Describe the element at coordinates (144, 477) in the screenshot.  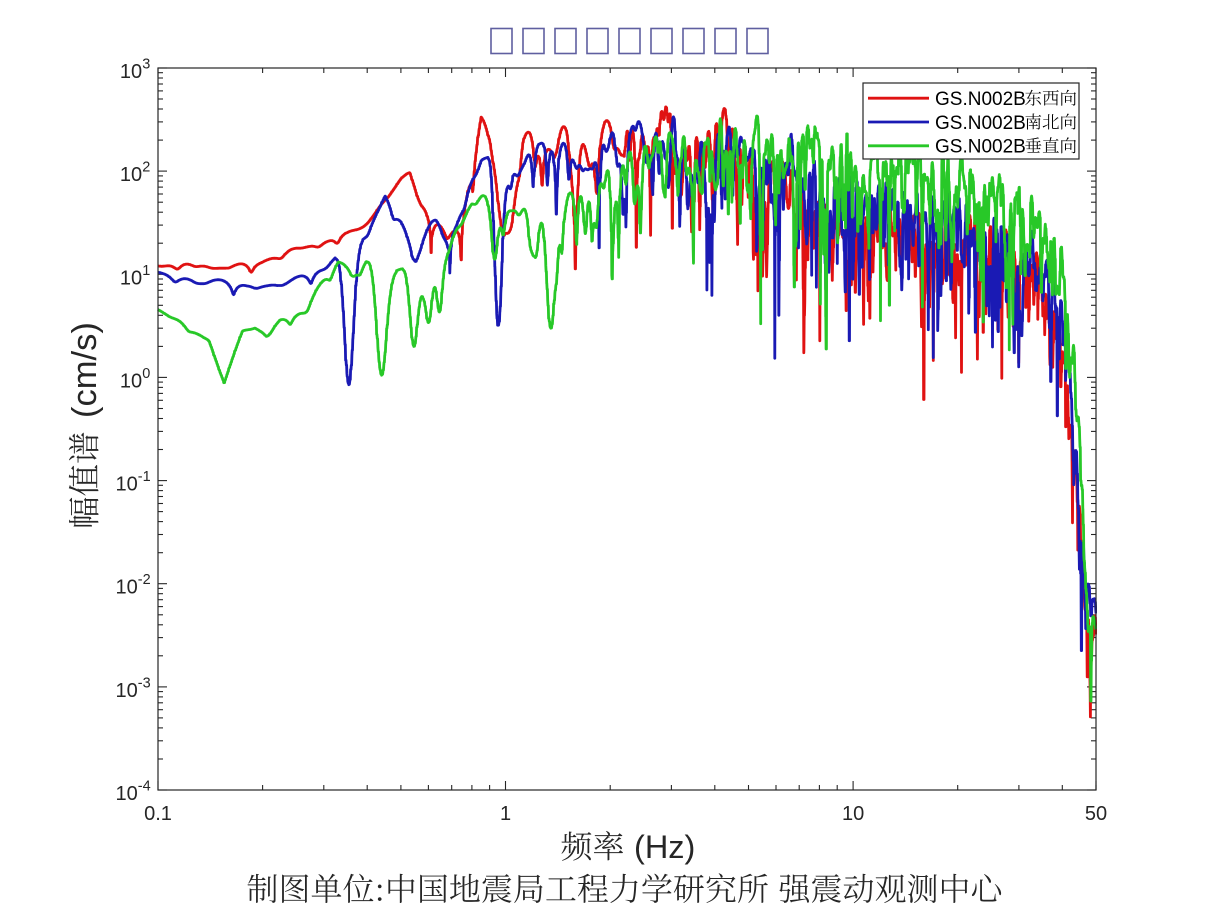
I see `svg-text: -1` at that location.